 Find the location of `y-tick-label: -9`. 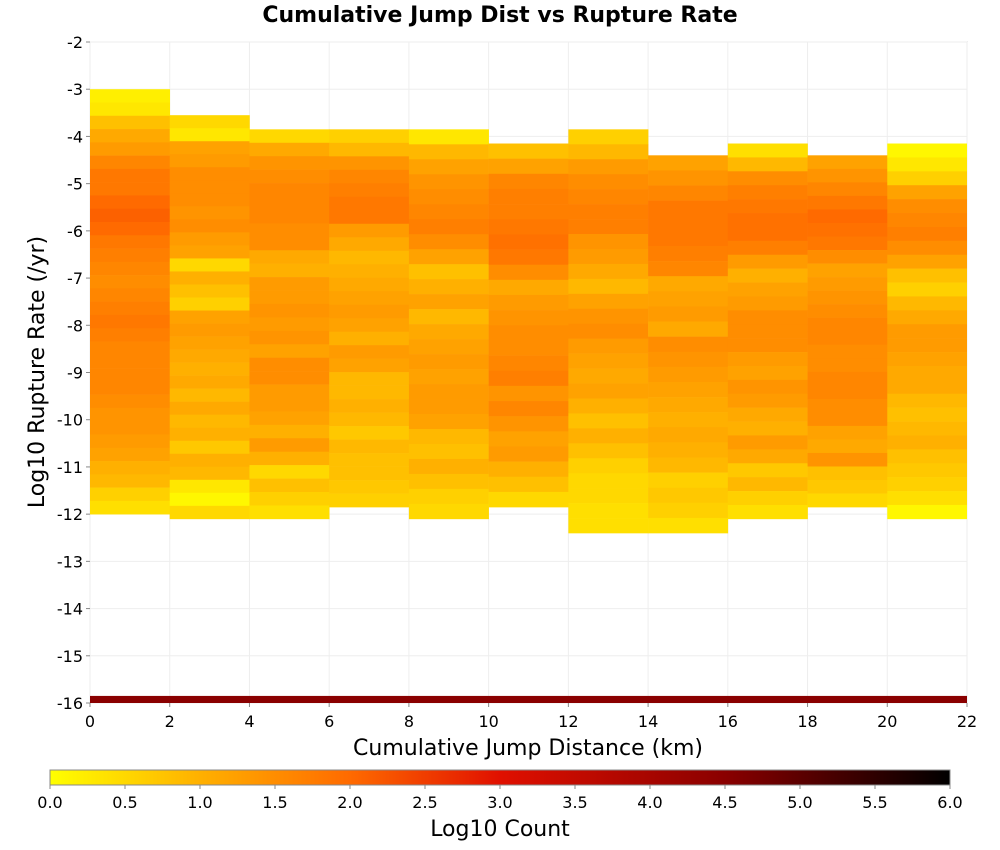

y-tick-label: -9 is located at coordinates (75, 373).